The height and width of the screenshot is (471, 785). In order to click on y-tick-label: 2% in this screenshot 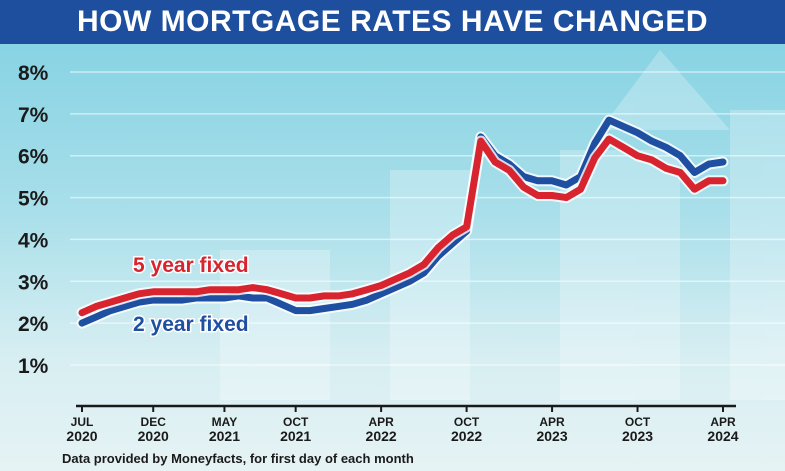, I will do `click(33, 324)`.